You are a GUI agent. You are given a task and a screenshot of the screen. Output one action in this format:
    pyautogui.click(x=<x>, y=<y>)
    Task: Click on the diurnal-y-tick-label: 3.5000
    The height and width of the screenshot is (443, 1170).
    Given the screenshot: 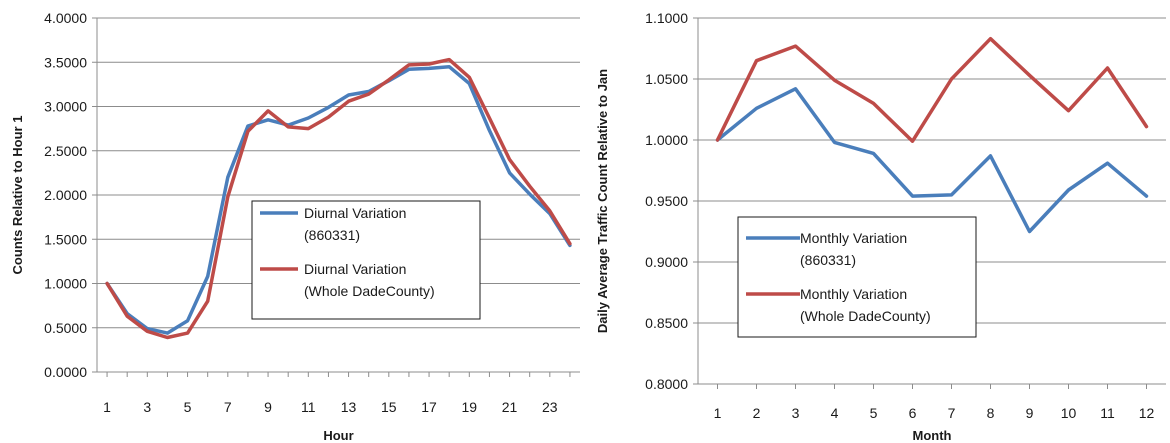 What is the action you would take?
    pyautogui.click(x=65, y=62)
    